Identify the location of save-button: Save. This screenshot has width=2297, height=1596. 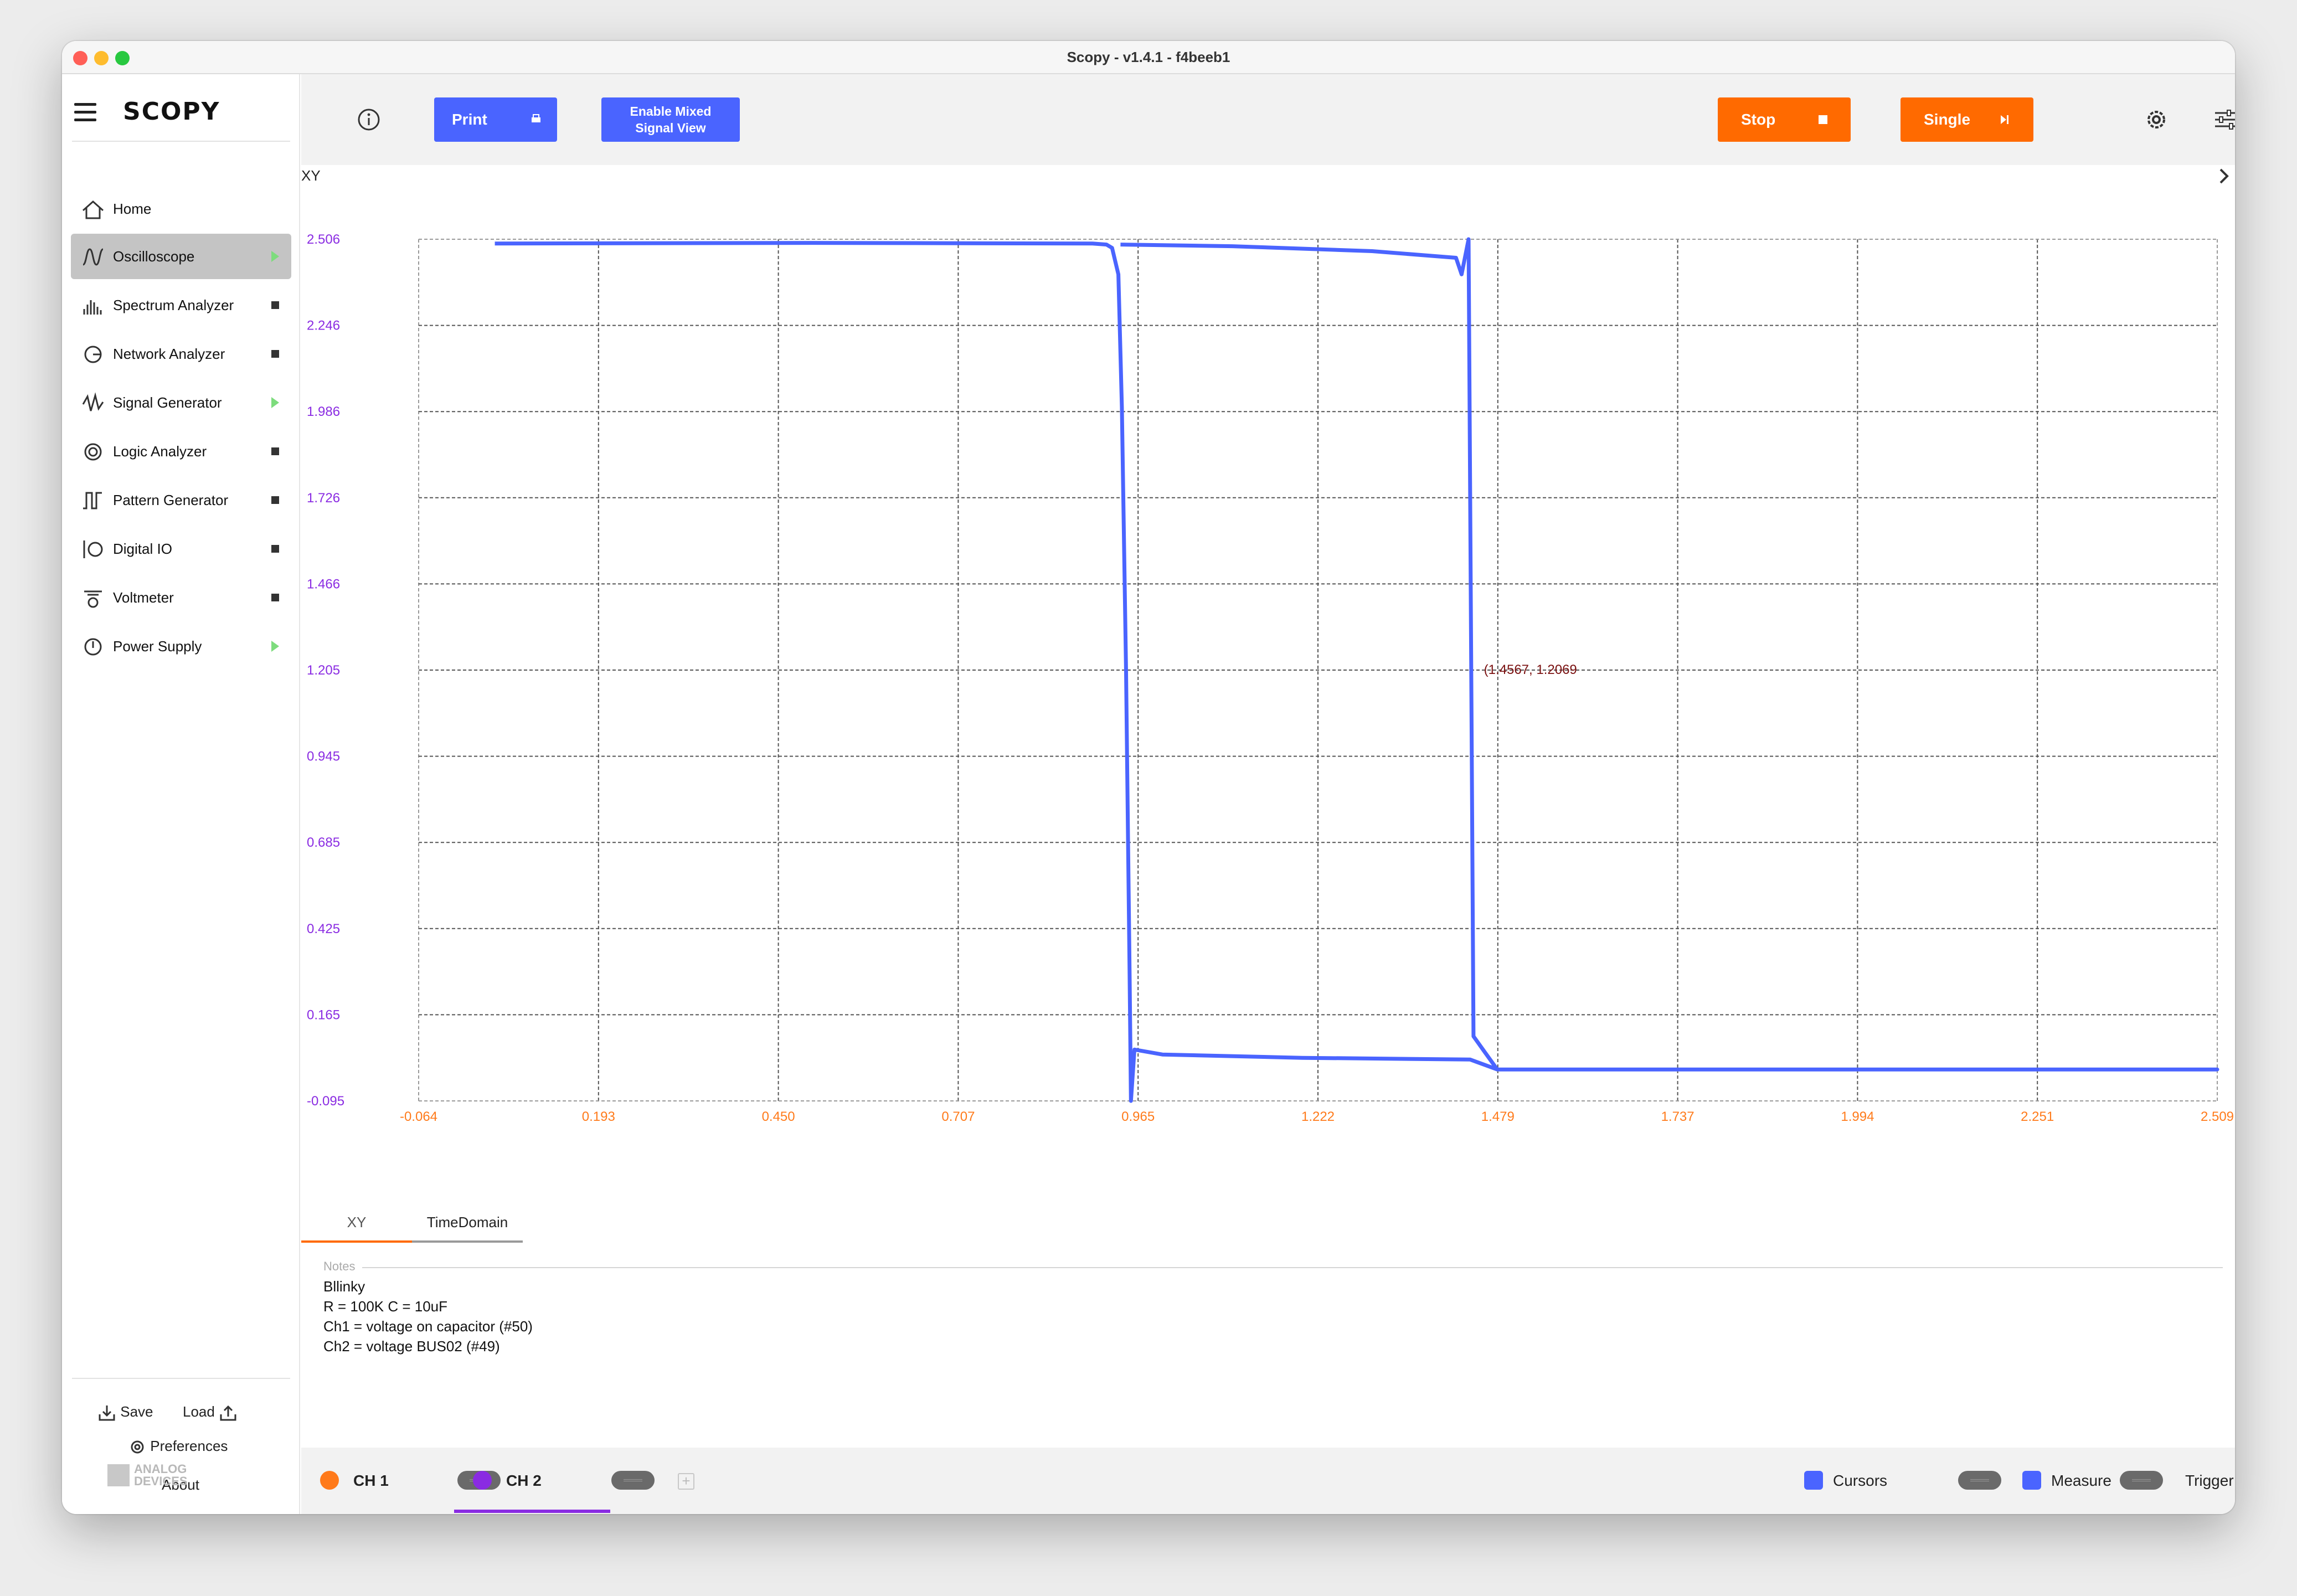
(125, 1412).